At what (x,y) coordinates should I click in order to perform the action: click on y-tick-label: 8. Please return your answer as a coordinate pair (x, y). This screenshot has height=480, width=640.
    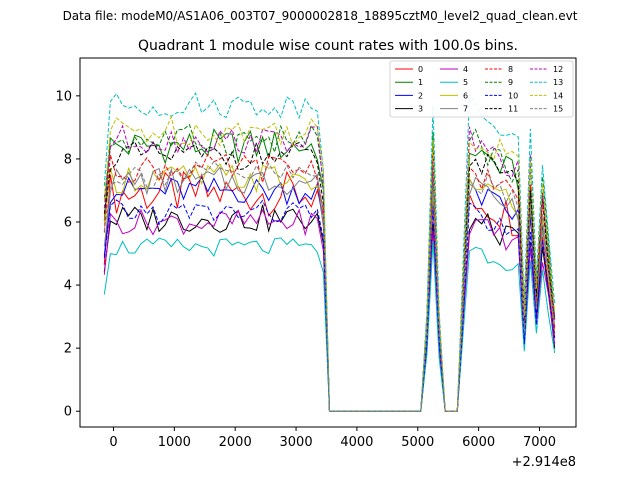
    Looking at the image, I should click on (68, 159).